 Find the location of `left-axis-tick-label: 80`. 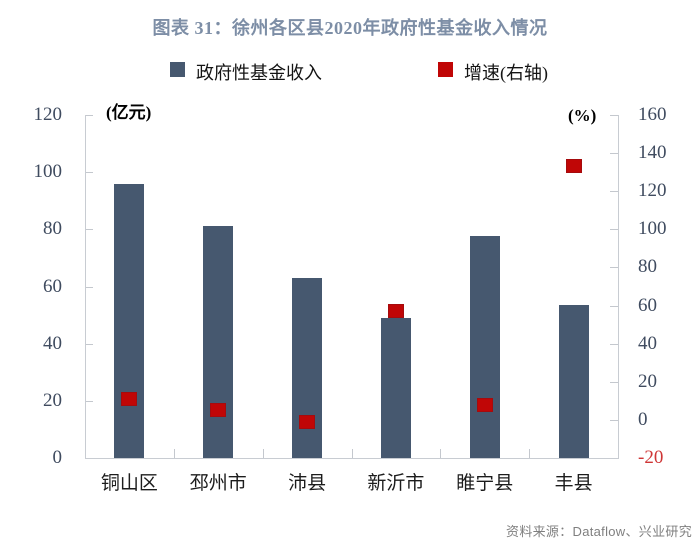

left-axis-tick-label: 80 is located at coordinates (52, 229).